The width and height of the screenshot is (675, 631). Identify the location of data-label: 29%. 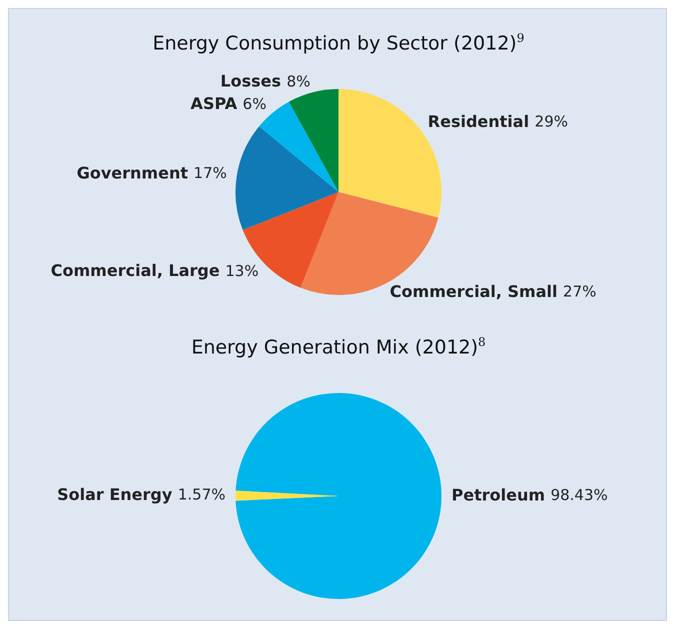
(551, 121).